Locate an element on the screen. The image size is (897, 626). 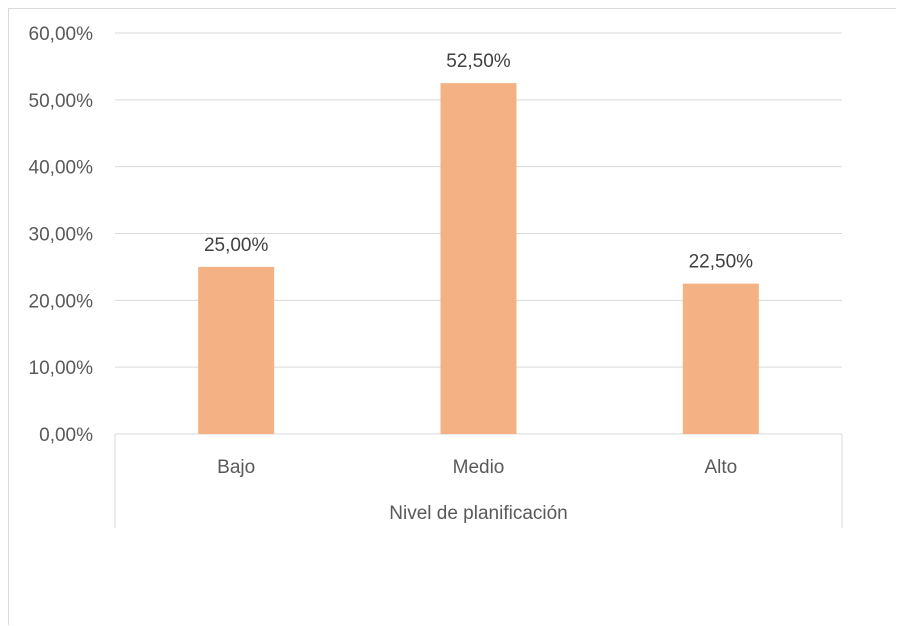
y-tick-label: 20,00% is located at coordinates (61, 301).